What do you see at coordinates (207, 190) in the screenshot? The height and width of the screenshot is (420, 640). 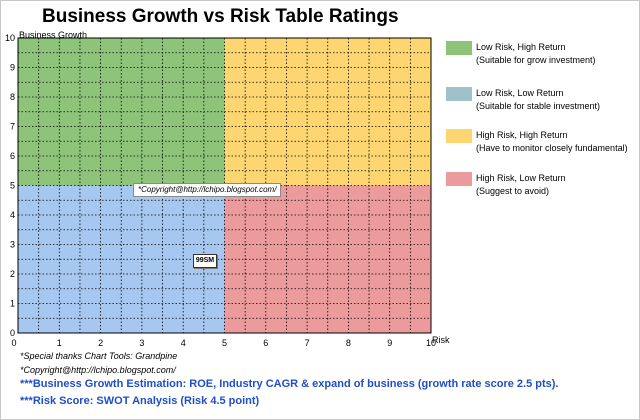 I see `chart-watermark: *Copyright@http://lchipo.blogspot.com/` at bounding box center [207, 190].